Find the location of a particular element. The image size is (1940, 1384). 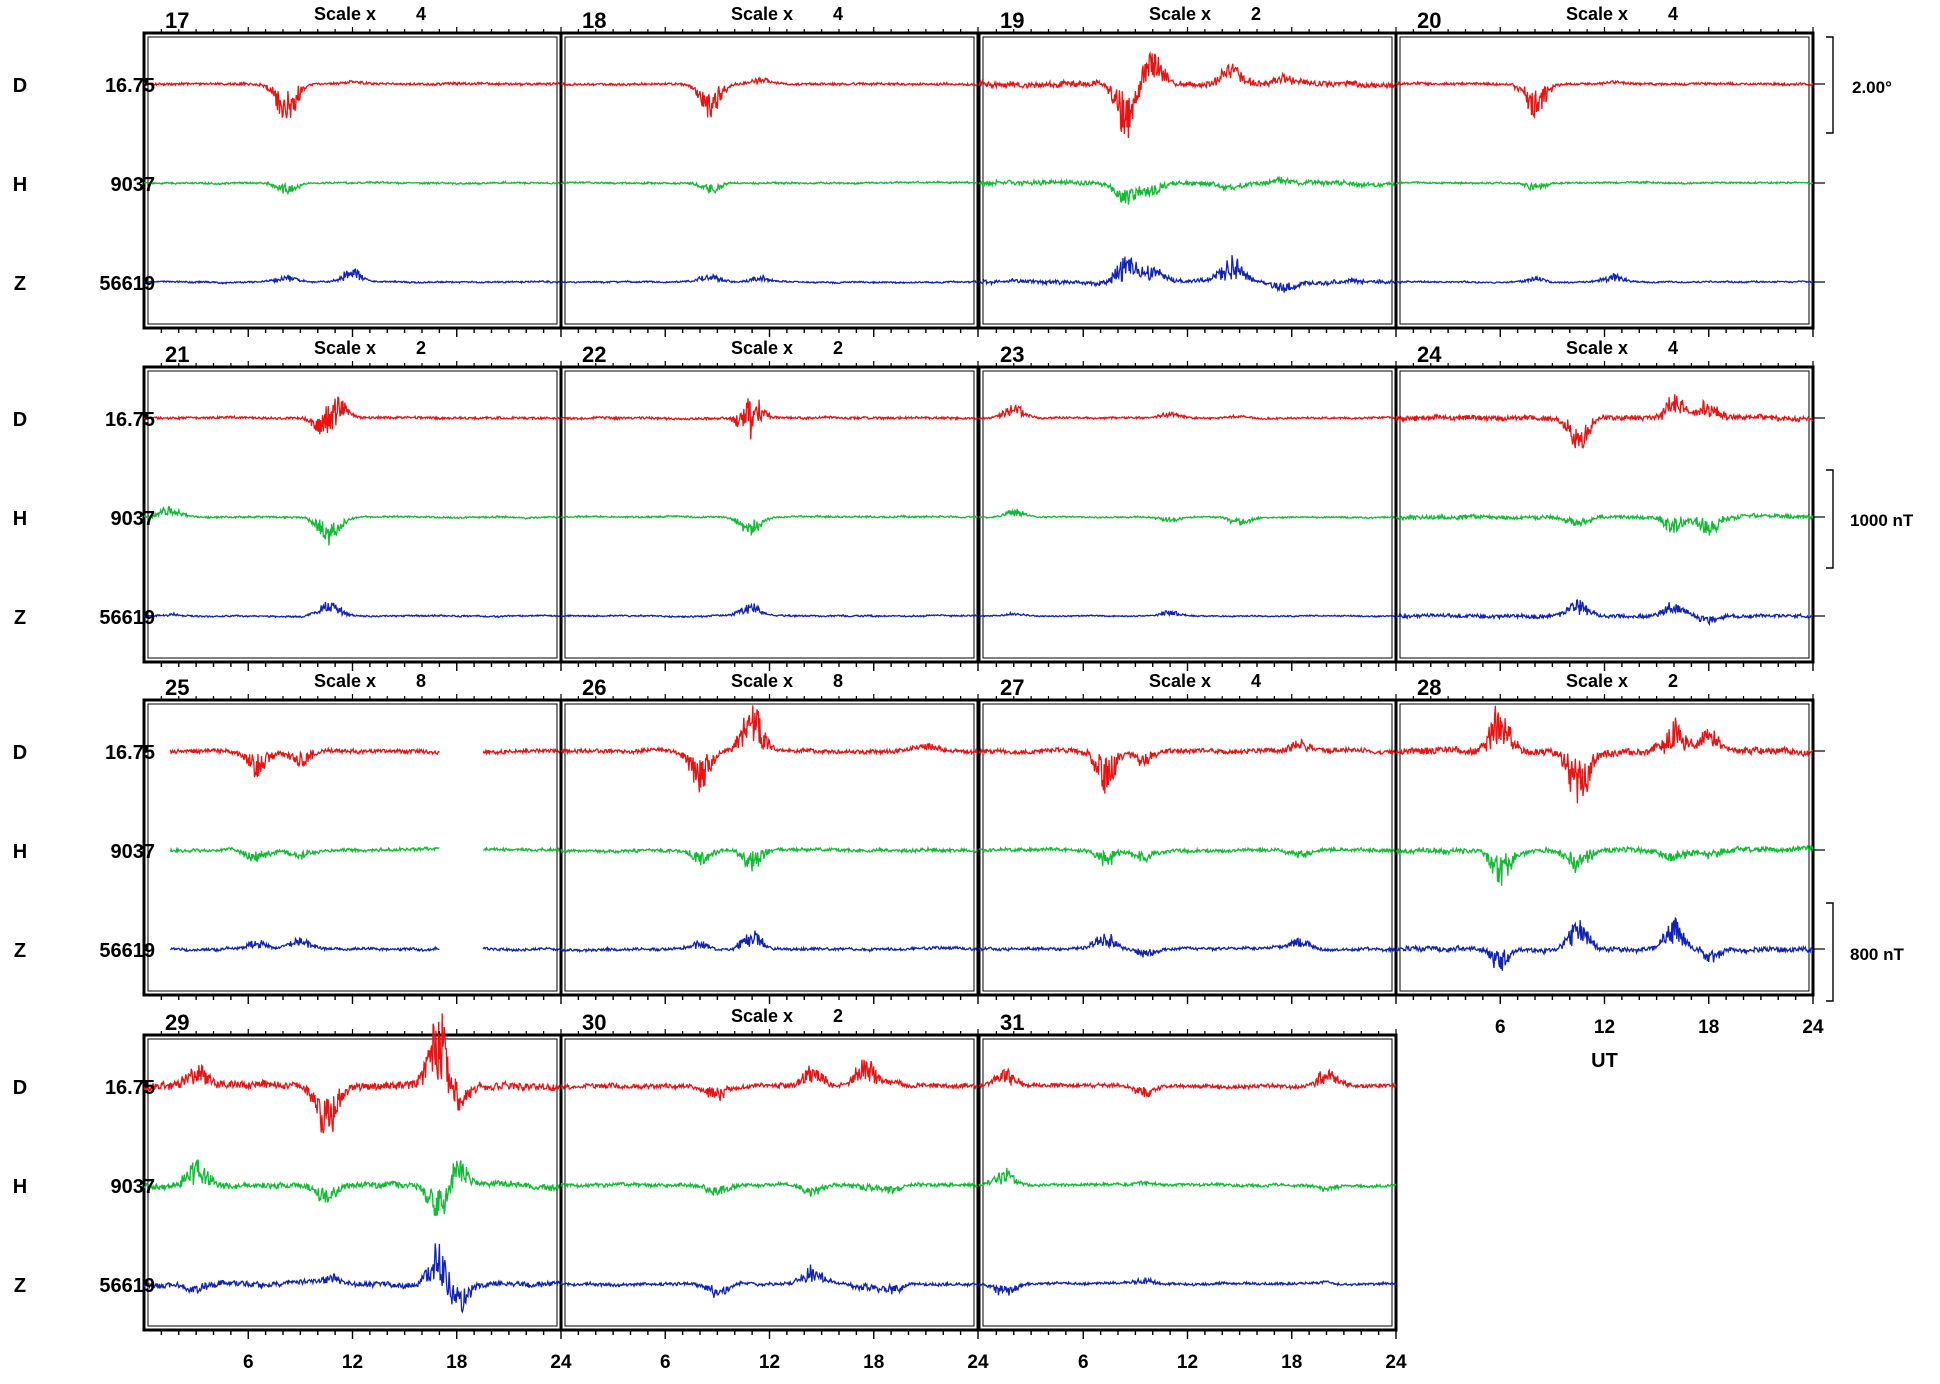

day-panel-18: 18 Scale x 4 is located at coordinates (769, 170).